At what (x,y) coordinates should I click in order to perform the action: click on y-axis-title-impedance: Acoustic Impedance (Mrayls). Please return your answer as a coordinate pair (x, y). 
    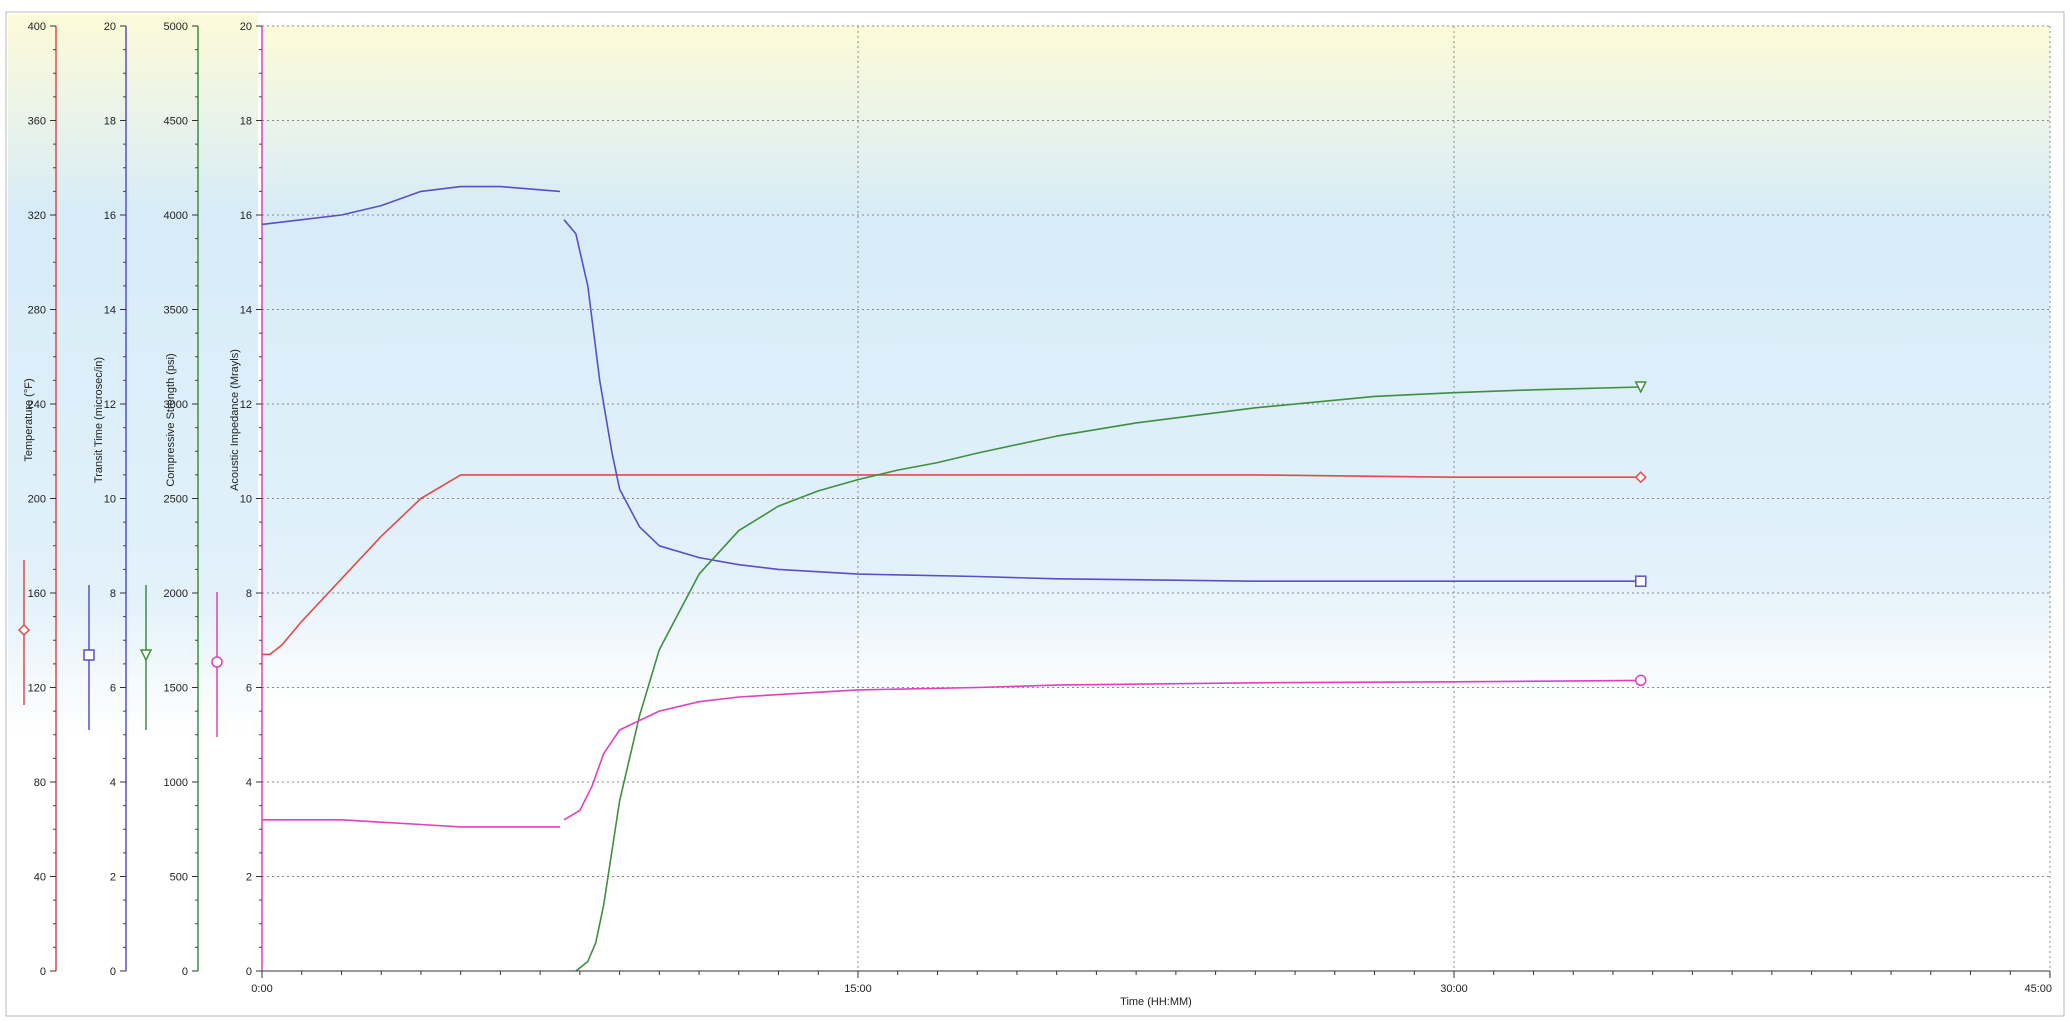
    Looking at the image, I should click on (235, 420).